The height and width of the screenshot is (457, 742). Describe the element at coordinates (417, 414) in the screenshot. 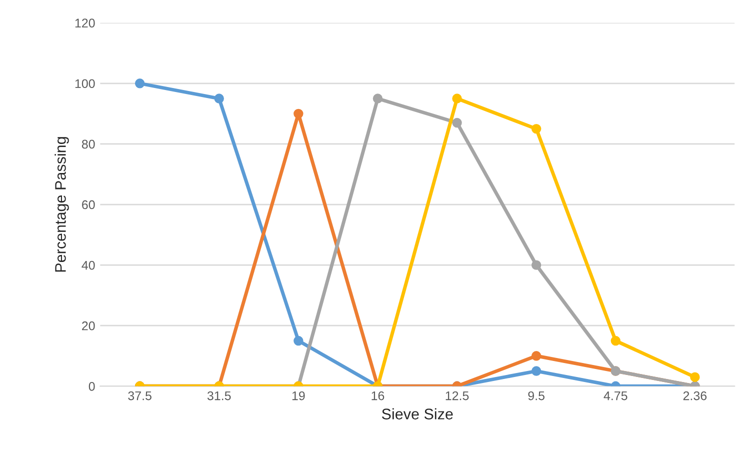

I see `x-axis-title: Sieve Size` at that location.